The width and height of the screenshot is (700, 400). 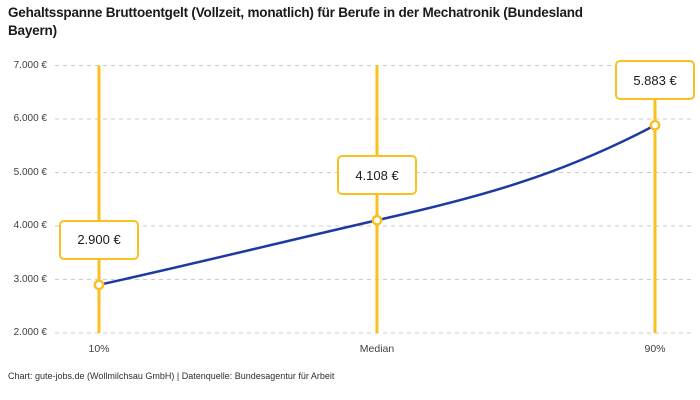 What do you see at coordinates (30, 225) in the screenshot?
I see `y-axis-tick-label: 4.000 €` at bounding box center [30, 225].